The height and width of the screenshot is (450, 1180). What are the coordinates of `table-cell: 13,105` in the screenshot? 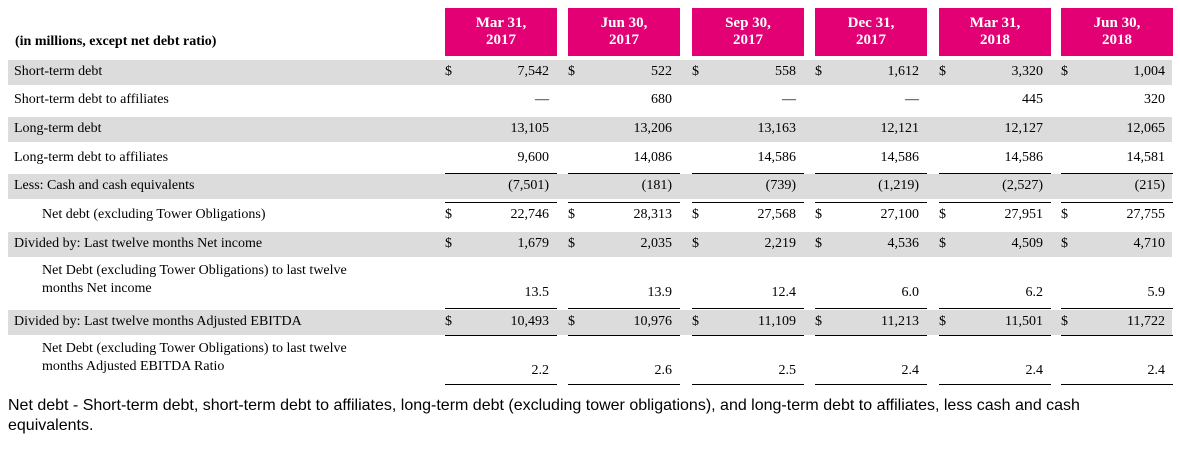 It's located at (530, 128).